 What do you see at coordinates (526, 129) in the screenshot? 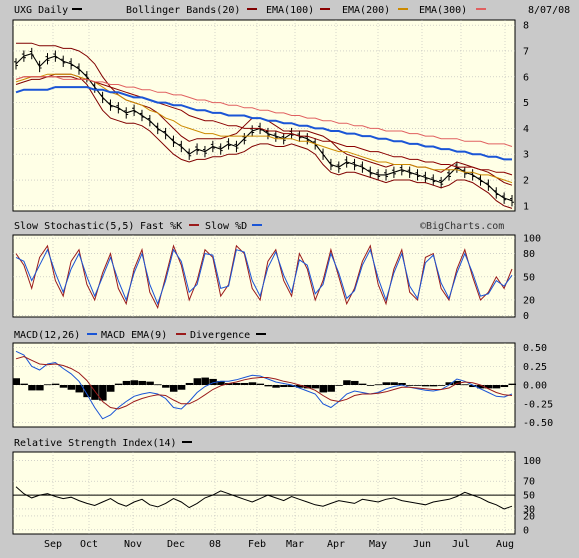
I see `y-tick-label: 4` at bounding box center [526, 129].